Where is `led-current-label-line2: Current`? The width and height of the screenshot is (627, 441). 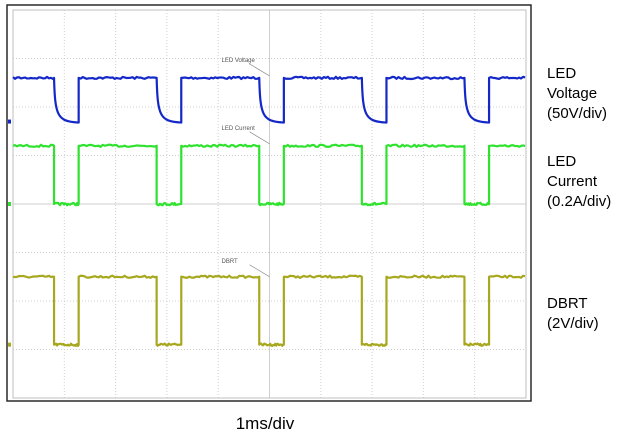 led-current-label-line2: Current is located at coordinates (572, 181).